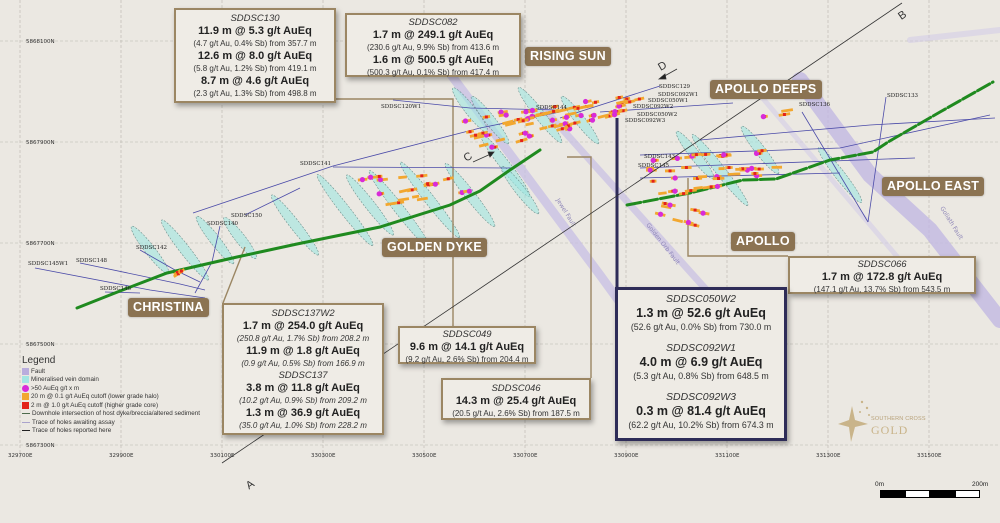 Image resolution: width=1000 pixels, height=523 pixels. Describe the element at coordinates (854, 421) in the screenshot. I see `star-logo-icon` at that location.